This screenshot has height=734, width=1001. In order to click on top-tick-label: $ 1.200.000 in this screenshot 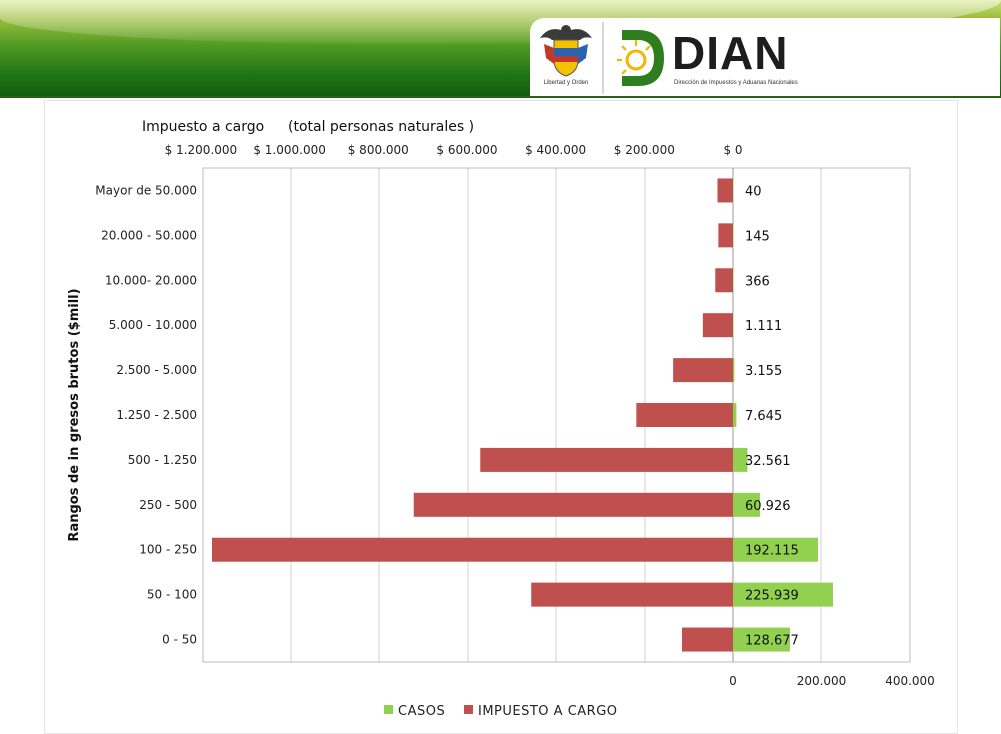, I will do `click(201, 150)`.